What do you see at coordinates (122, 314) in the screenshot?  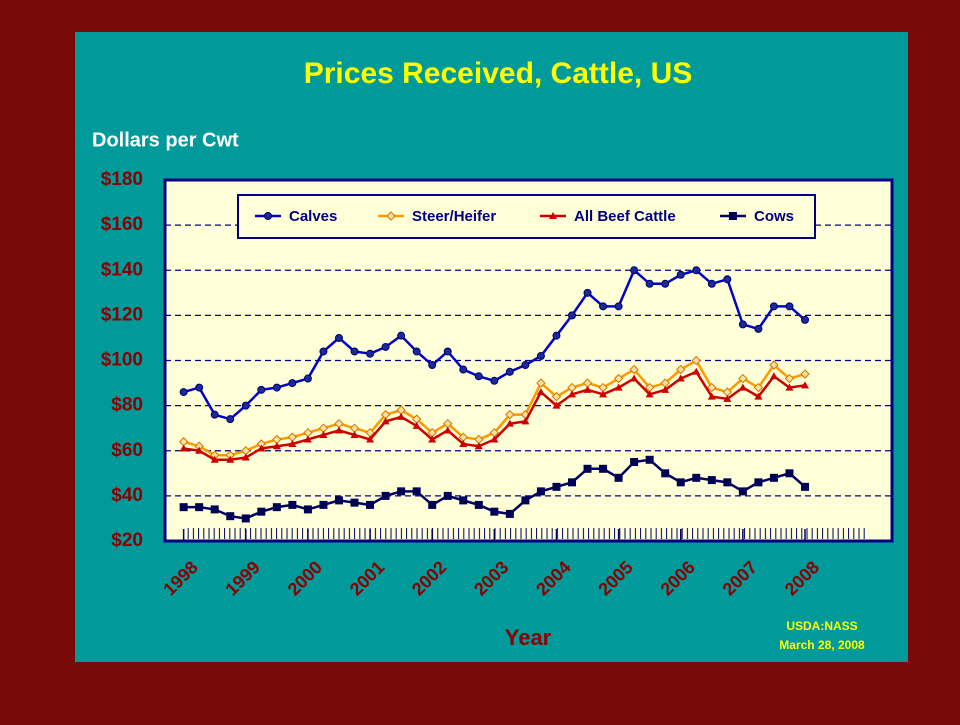 I see `y-tick-label: $120` at bounding box center [122, 314].